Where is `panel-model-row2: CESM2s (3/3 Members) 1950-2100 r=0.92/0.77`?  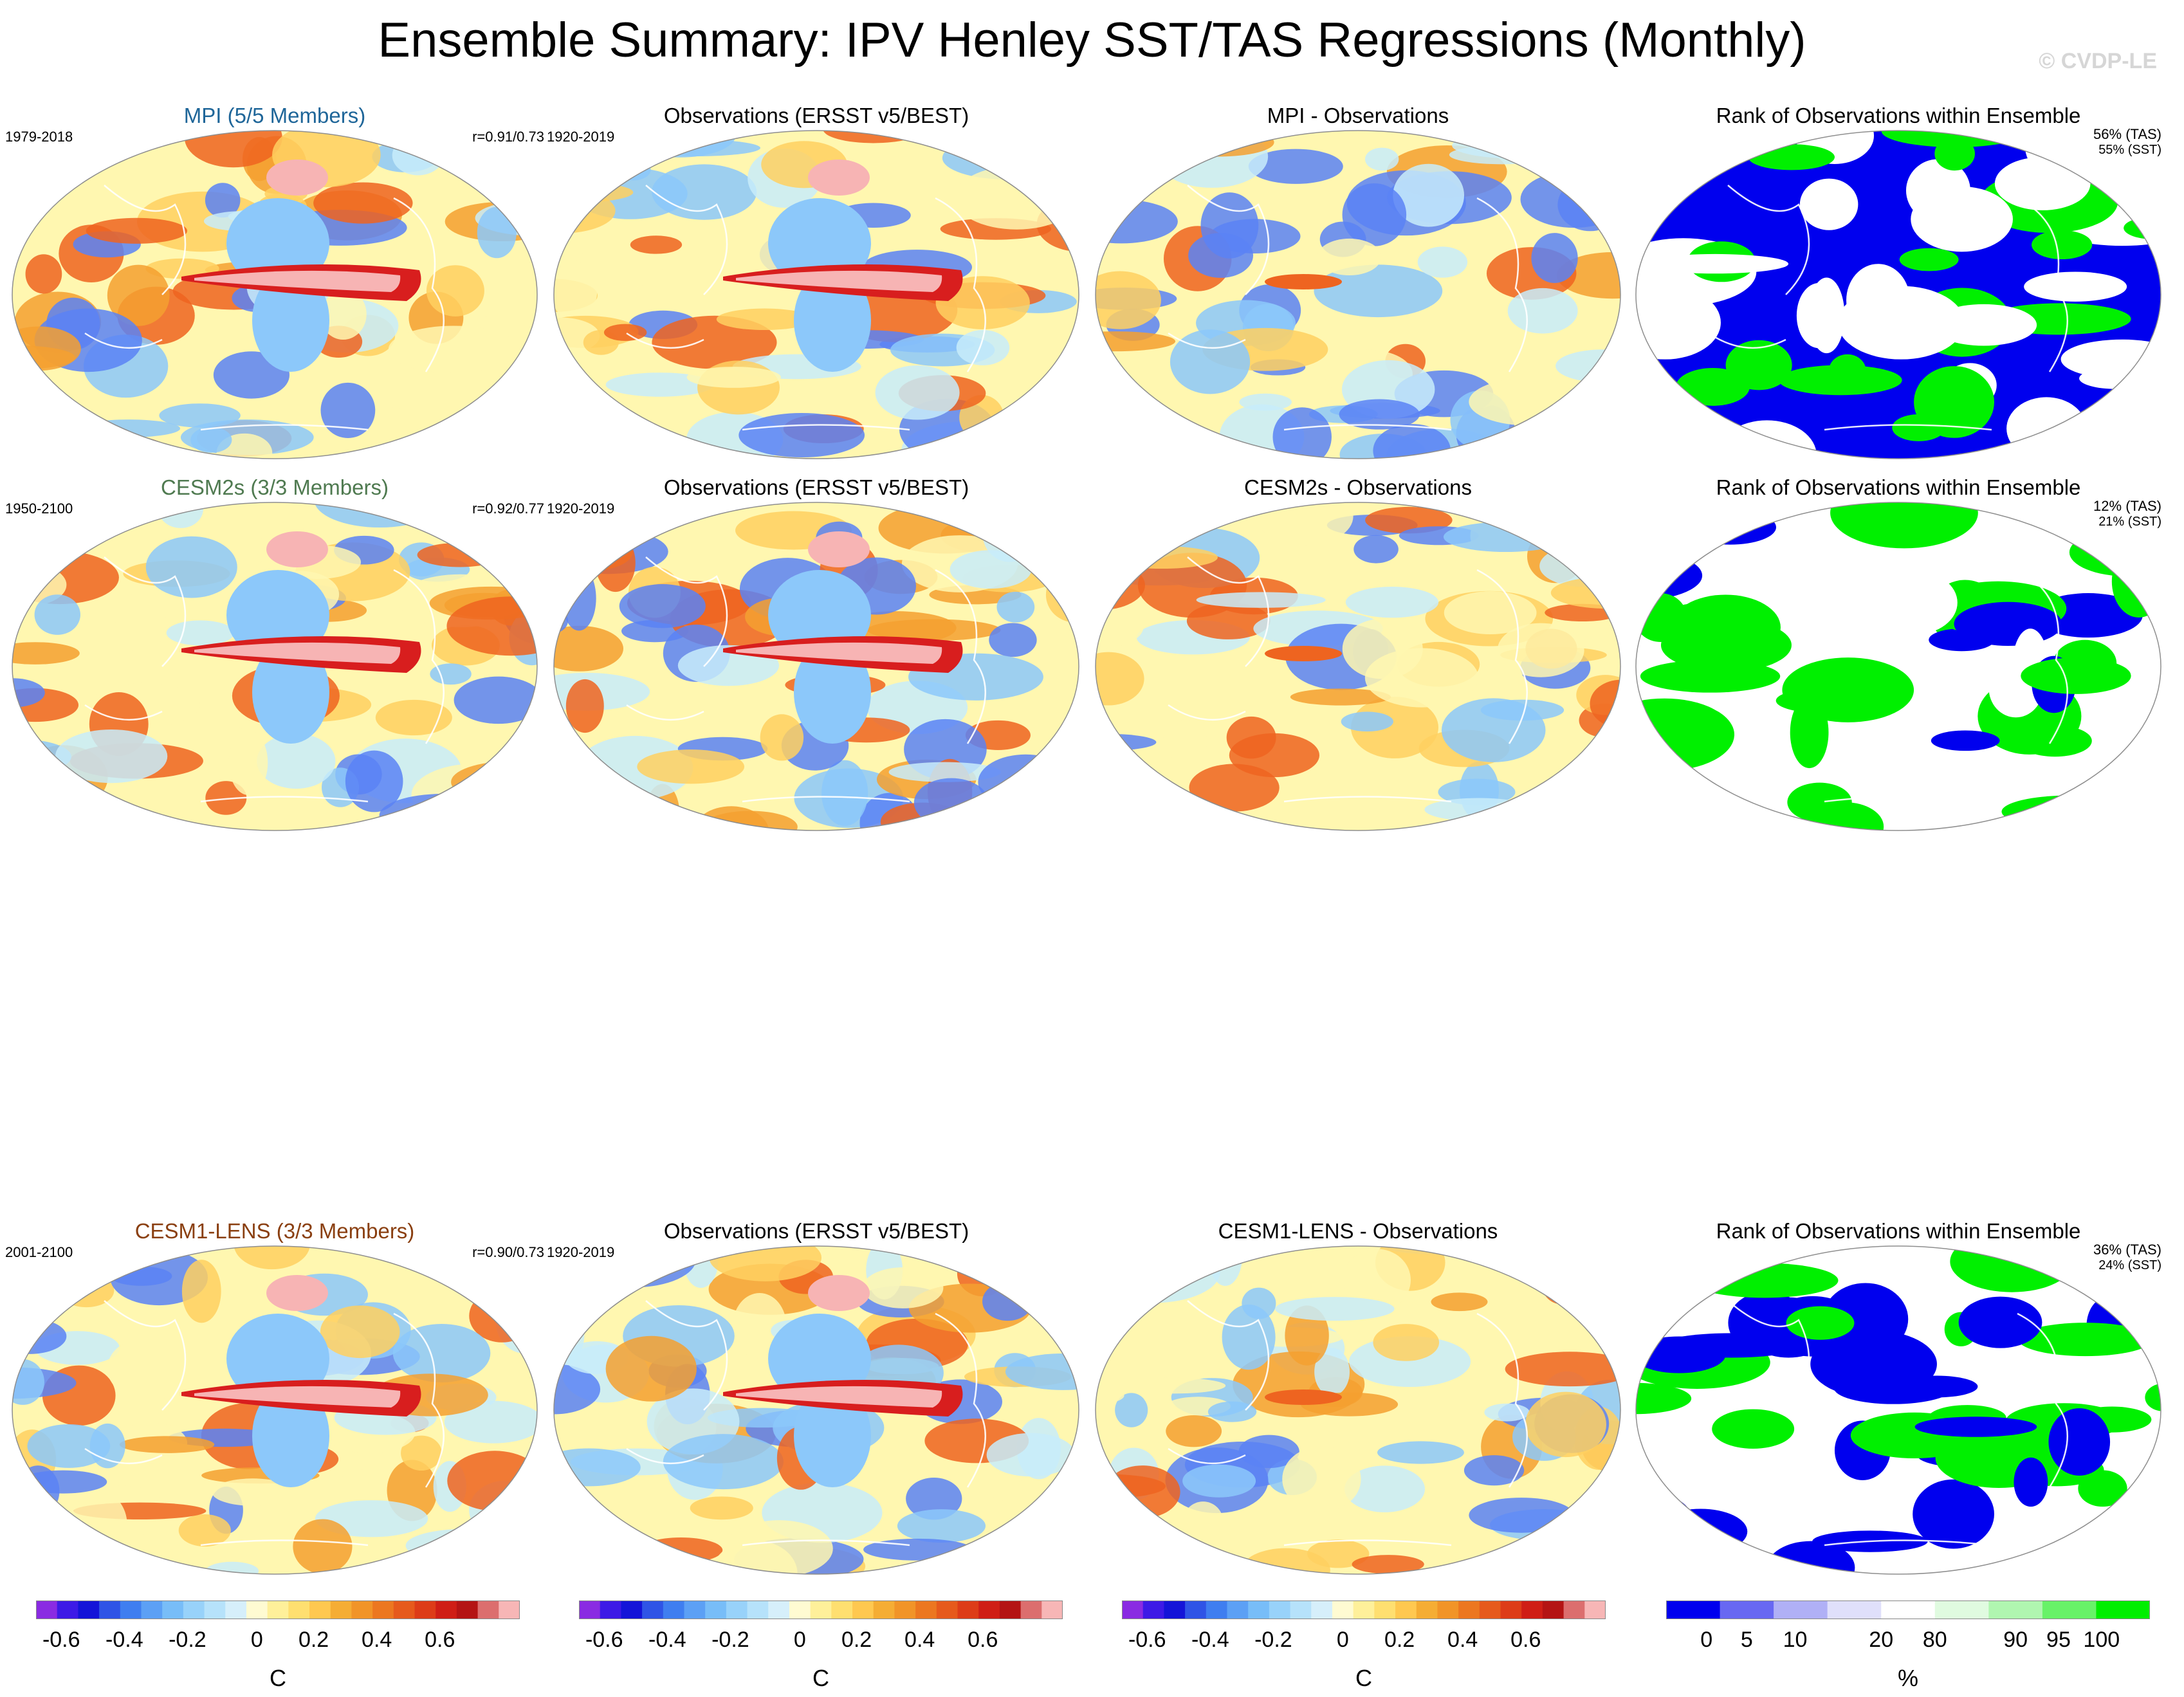 panel-model-row2: CESM2s (3/3 Members) 1950-2100 r=0.92/0.77 is located at coordinates (274, 655).